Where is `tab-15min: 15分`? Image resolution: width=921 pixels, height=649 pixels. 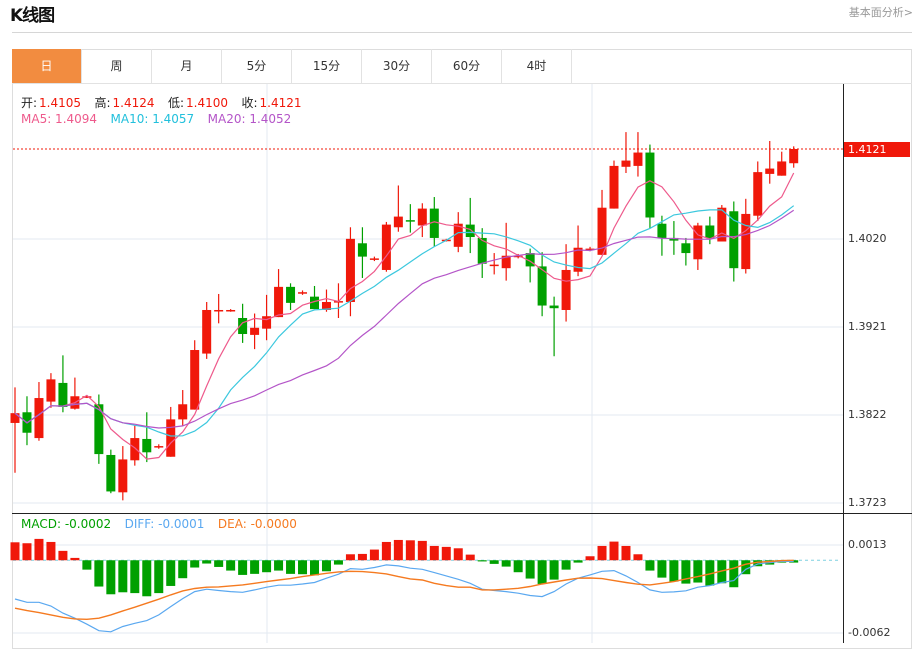
tab-15min: 15分 is located at coordinates (327, 66).